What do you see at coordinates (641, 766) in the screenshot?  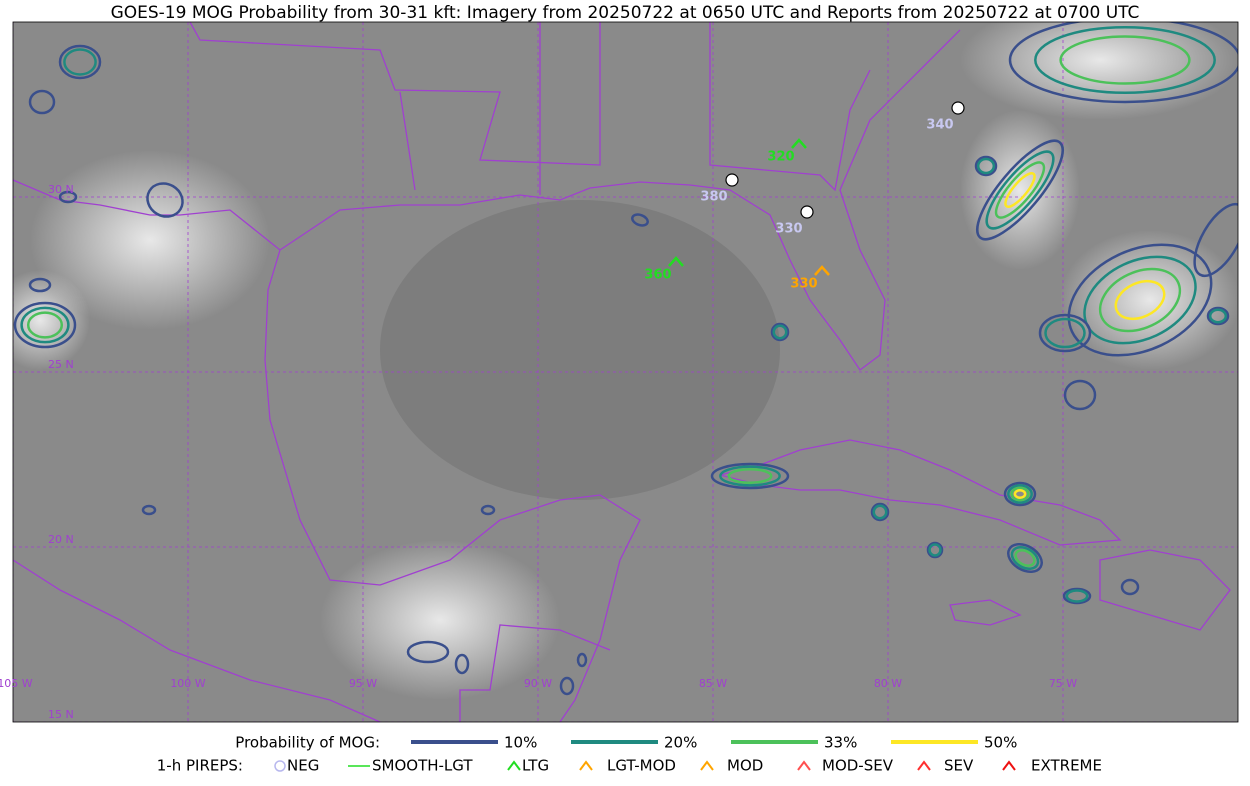 I see `legend-label: LGT-MOD` at bounding box center [641, 766].